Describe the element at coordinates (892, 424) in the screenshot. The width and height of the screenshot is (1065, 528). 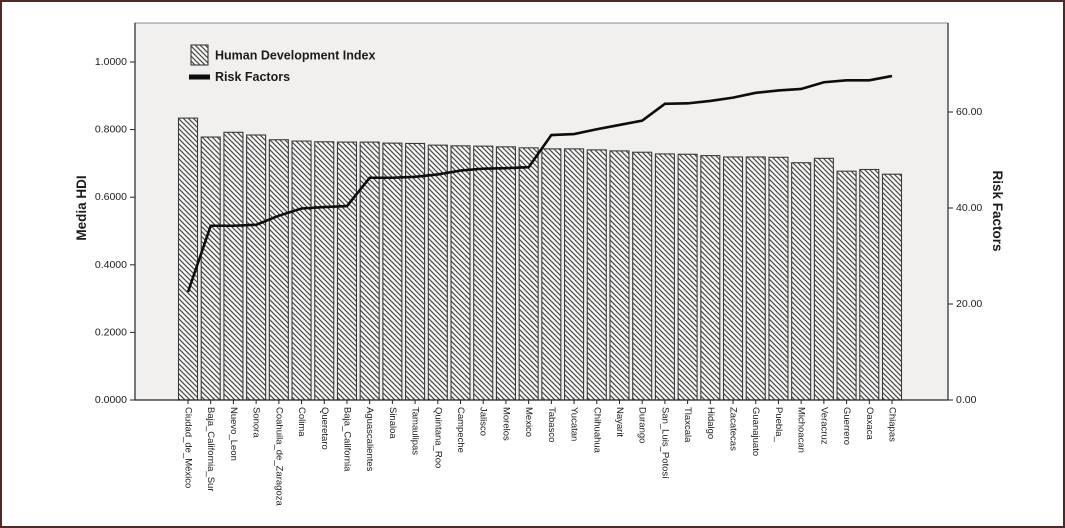
I see `x-axis-category-label: Chiapas` at that location.